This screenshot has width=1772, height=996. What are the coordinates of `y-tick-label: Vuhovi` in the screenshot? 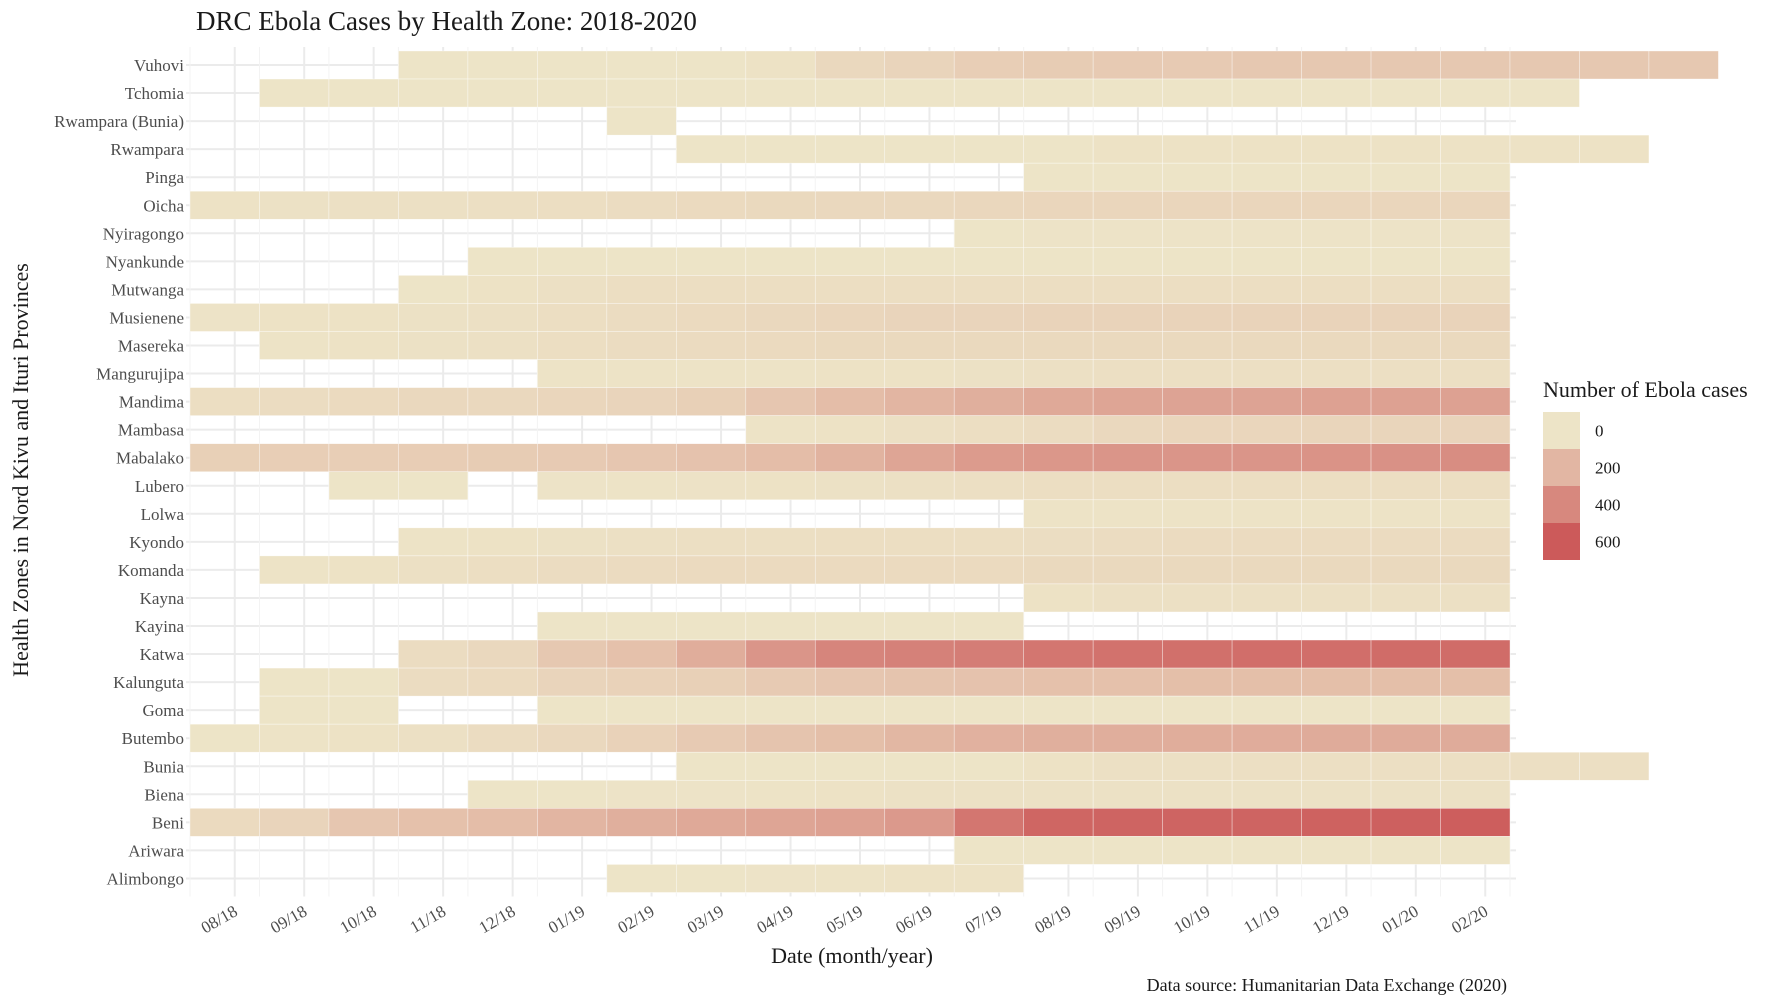 It's located at (159, 65).